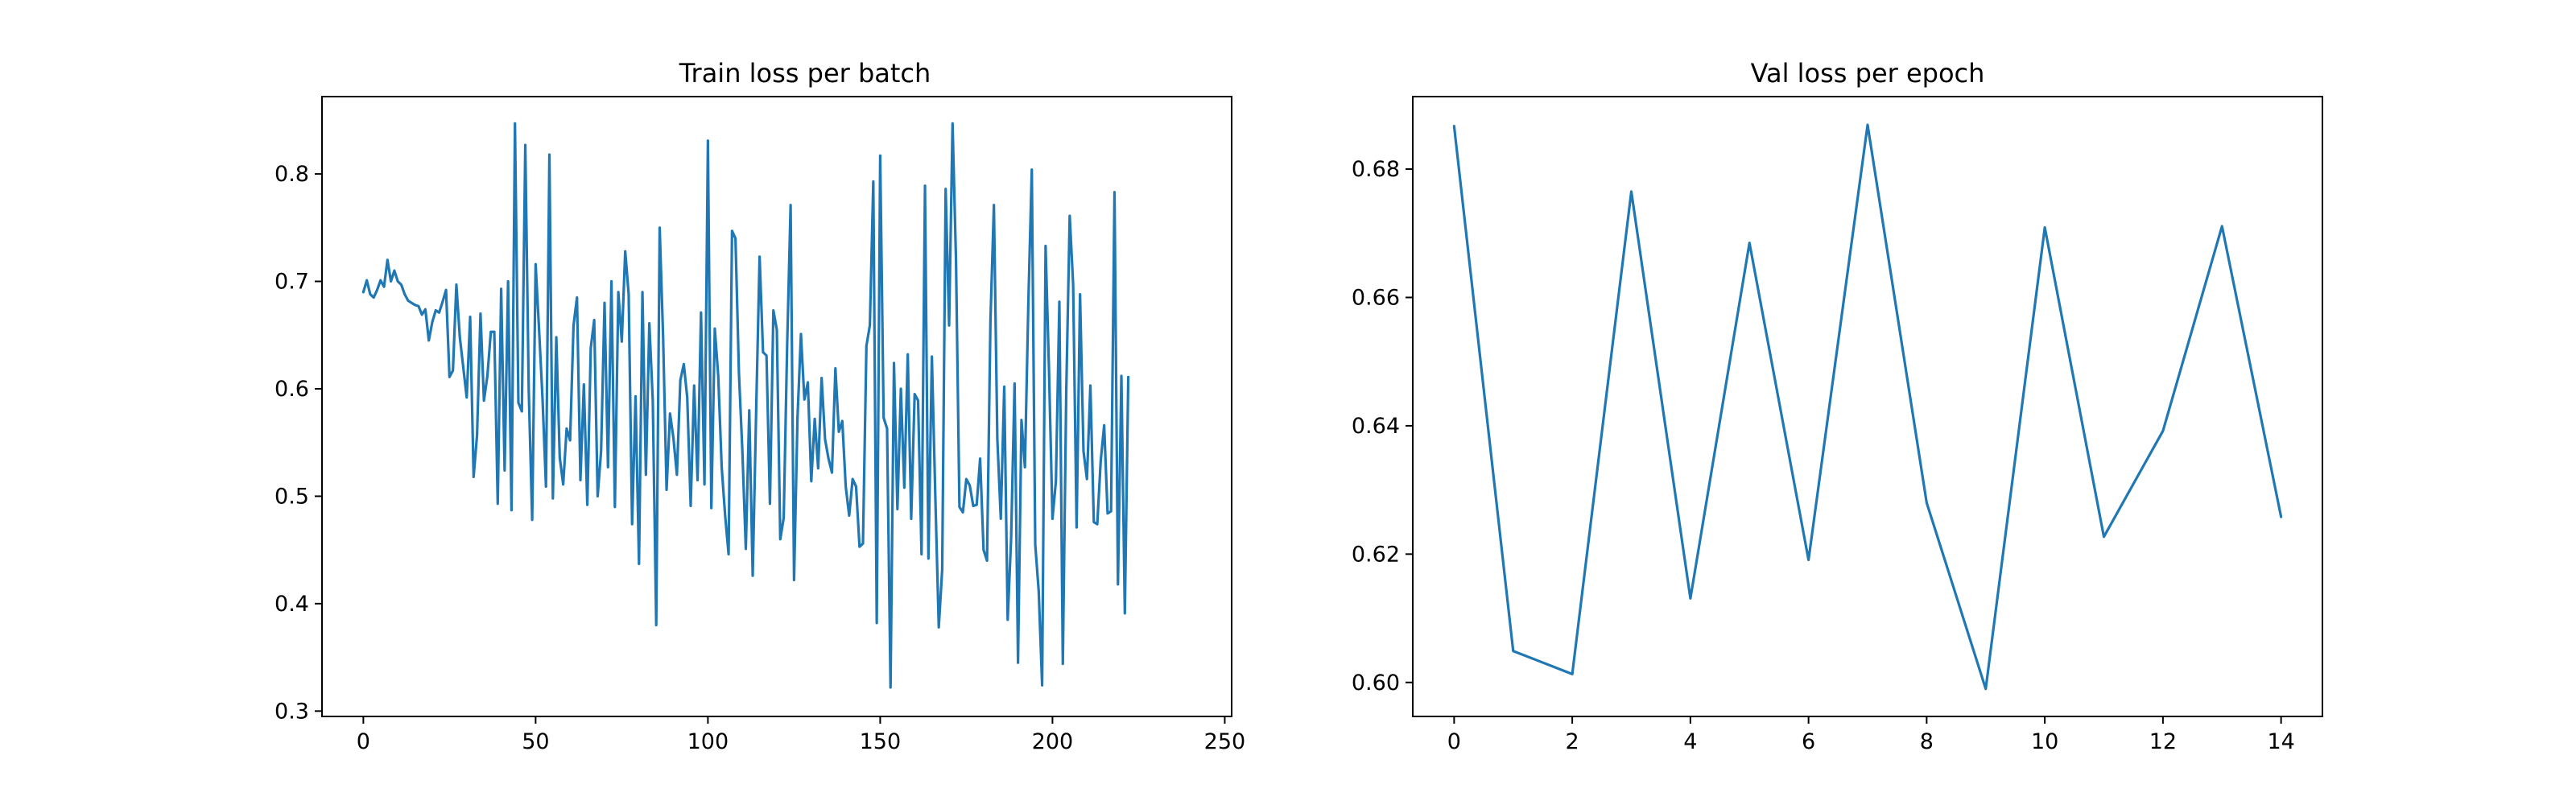 The height and width of the screenshot is (805, 2576). Describe the element at coordinates (2044, 741) in the screenshot. I see `x-tick-label: 10` at that location.